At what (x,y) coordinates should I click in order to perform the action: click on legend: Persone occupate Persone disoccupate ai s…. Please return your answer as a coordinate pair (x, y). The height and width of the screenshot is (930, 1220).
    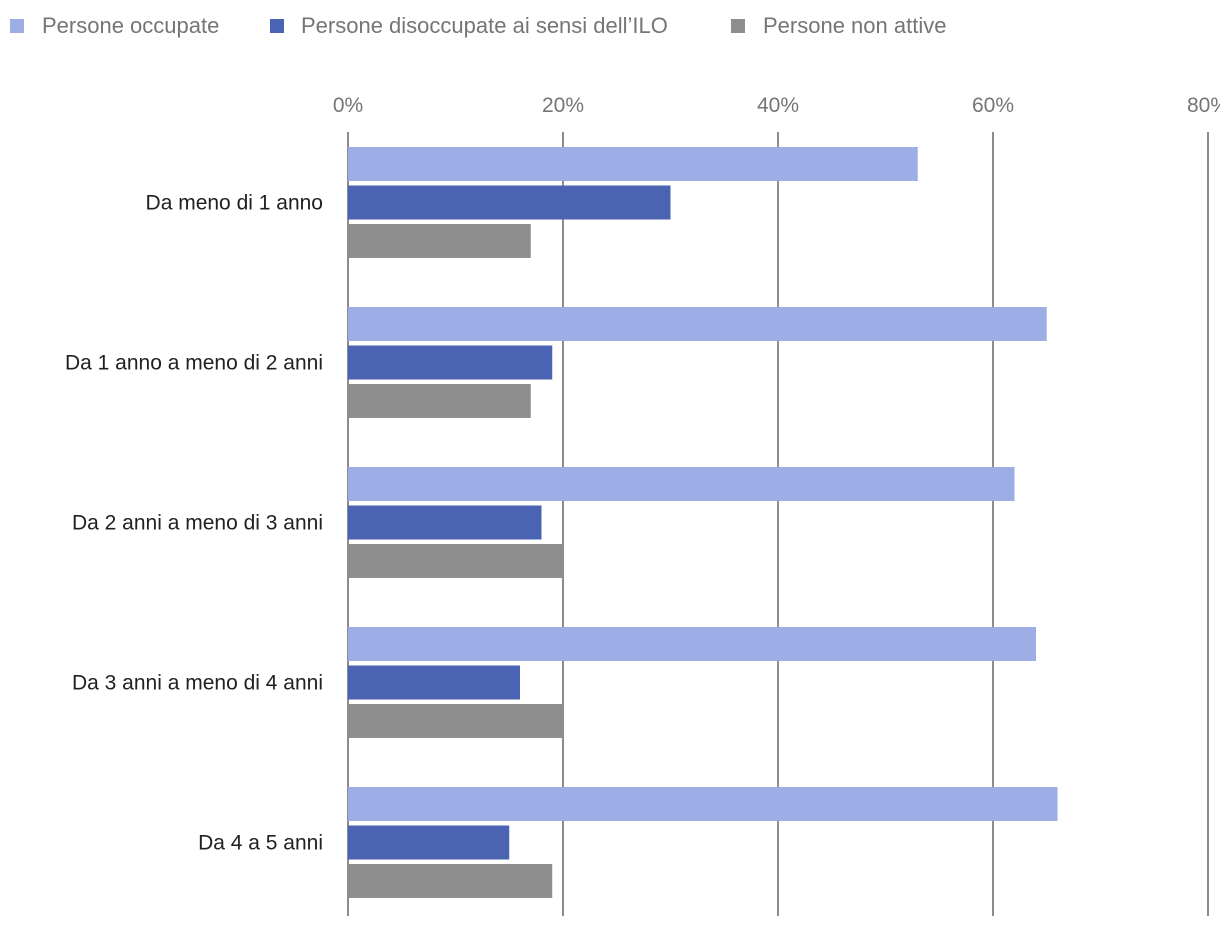
    Looking at the image, I should click on (478, 25).